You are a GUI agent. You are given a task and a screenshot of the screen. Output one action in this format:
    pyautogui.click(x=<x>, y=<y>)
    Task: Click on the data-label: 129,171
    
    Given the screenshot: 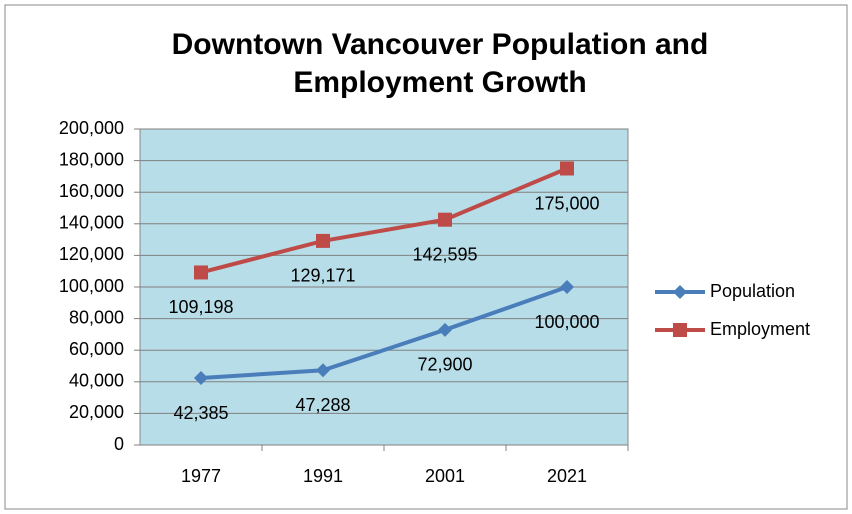 What is the action you would take?
    pyautogui.click(x=322, y=276)
    